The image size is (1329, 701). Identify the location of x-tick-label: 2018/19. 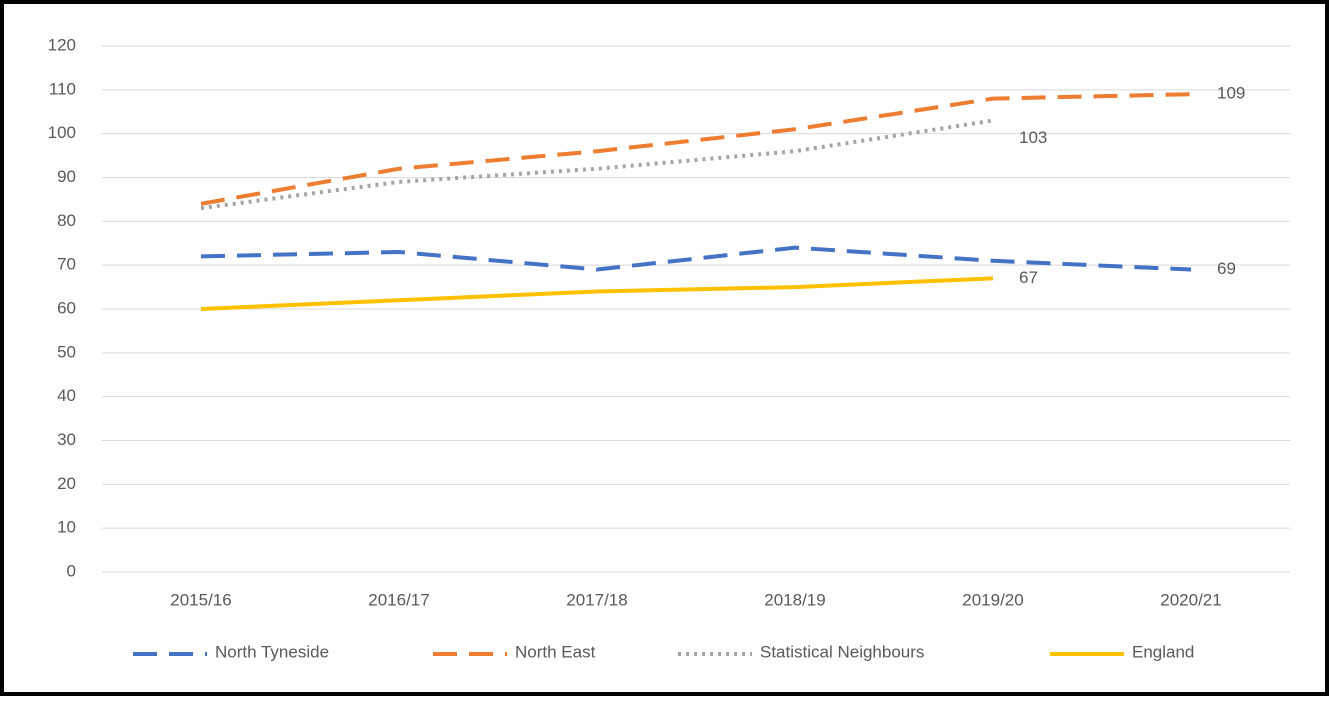
(794, 599).